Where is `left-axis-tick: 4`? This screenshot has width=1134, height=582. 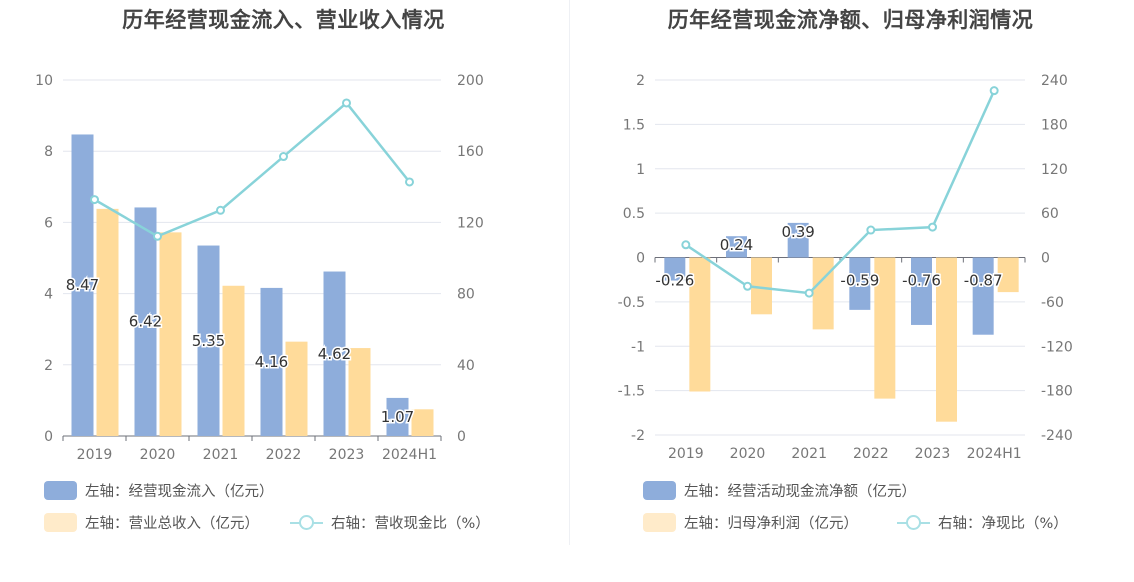
left-axis-tick: 4 is located at coordinates (48, 295).